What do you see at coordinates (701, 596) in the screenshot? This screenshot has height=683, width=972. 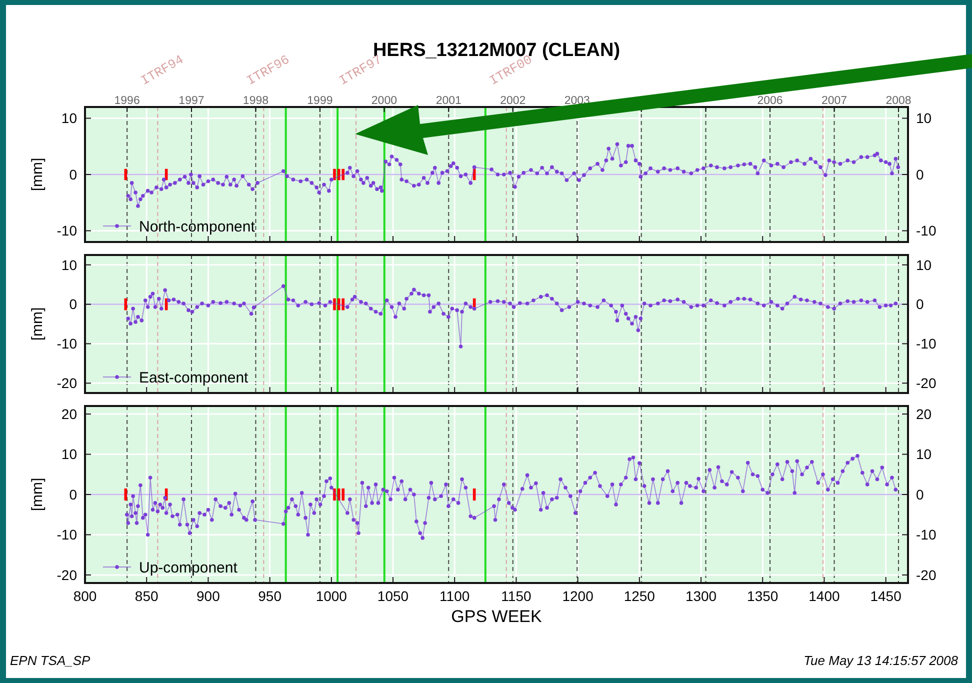 I see `x-tick-label: 1300` at bounding box center [701, 596].